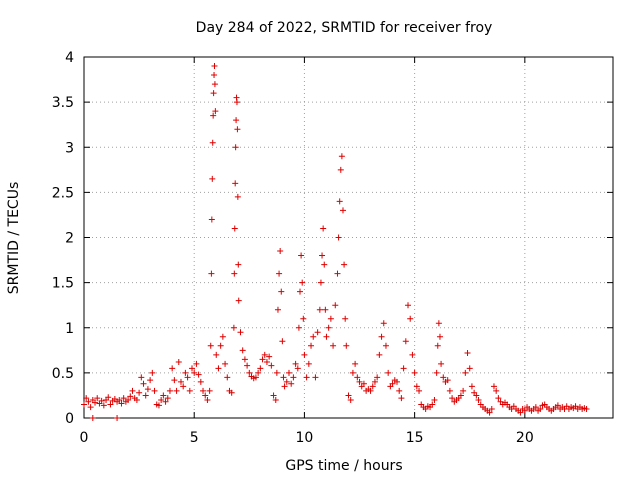  I want to click on y-axis-title: SRMTID / TECUs, so click(14, 238).